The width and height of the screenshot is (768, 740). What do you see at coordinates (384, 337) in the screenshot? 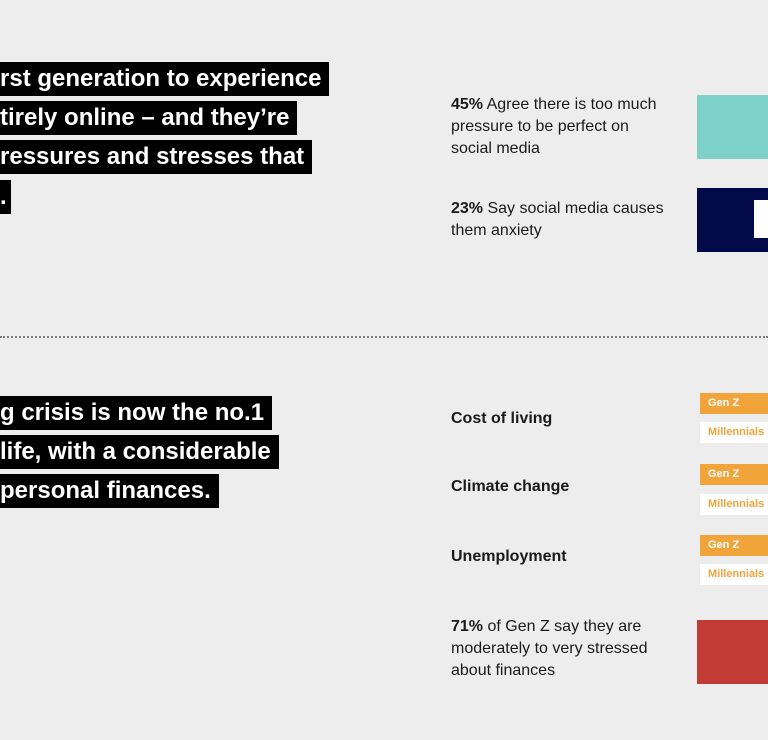
I see `section-divider` at bounding box center [384, 337].